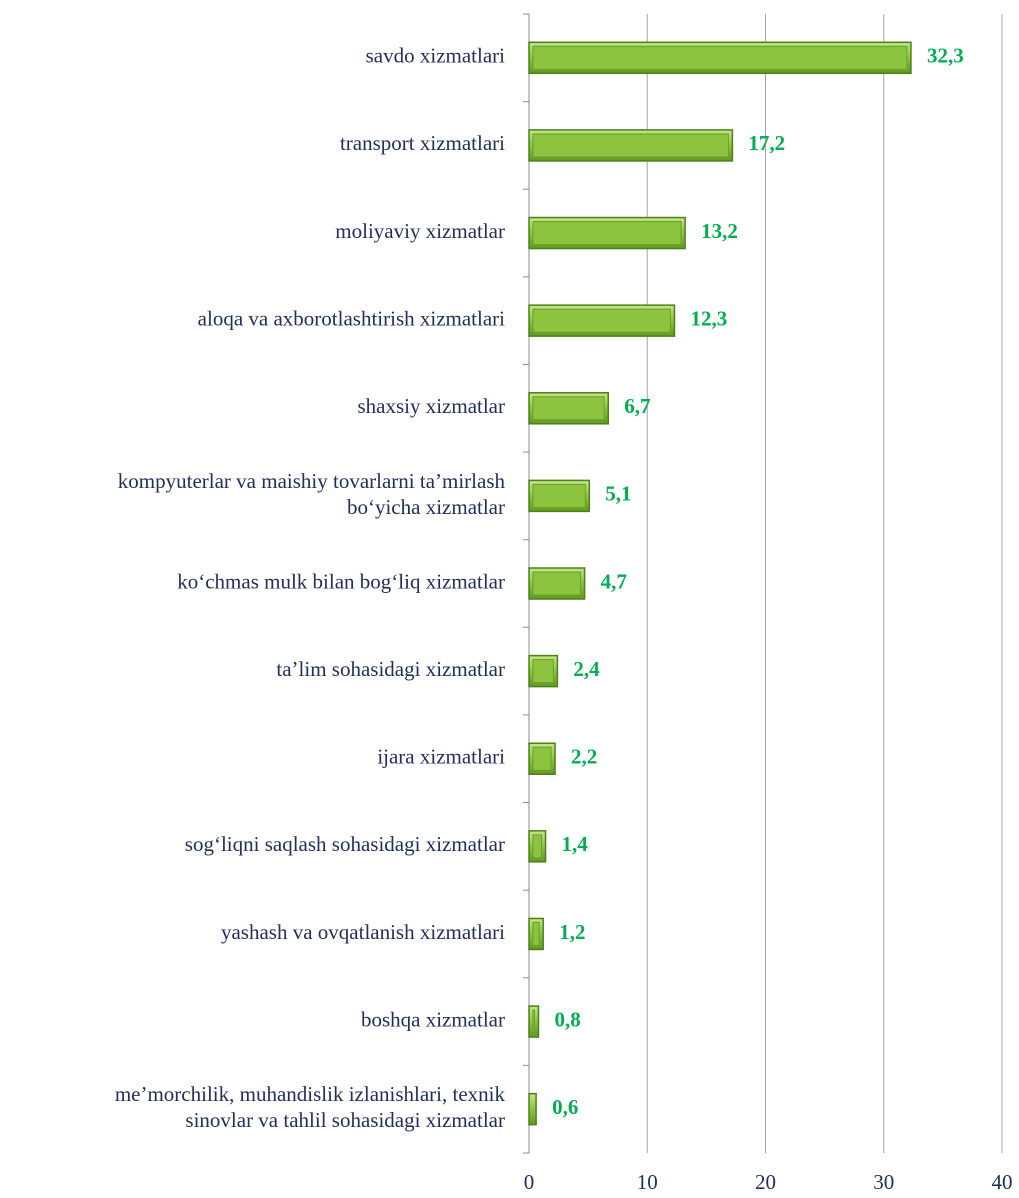  I want to click on data-label: 12,3, so click(708, 318).